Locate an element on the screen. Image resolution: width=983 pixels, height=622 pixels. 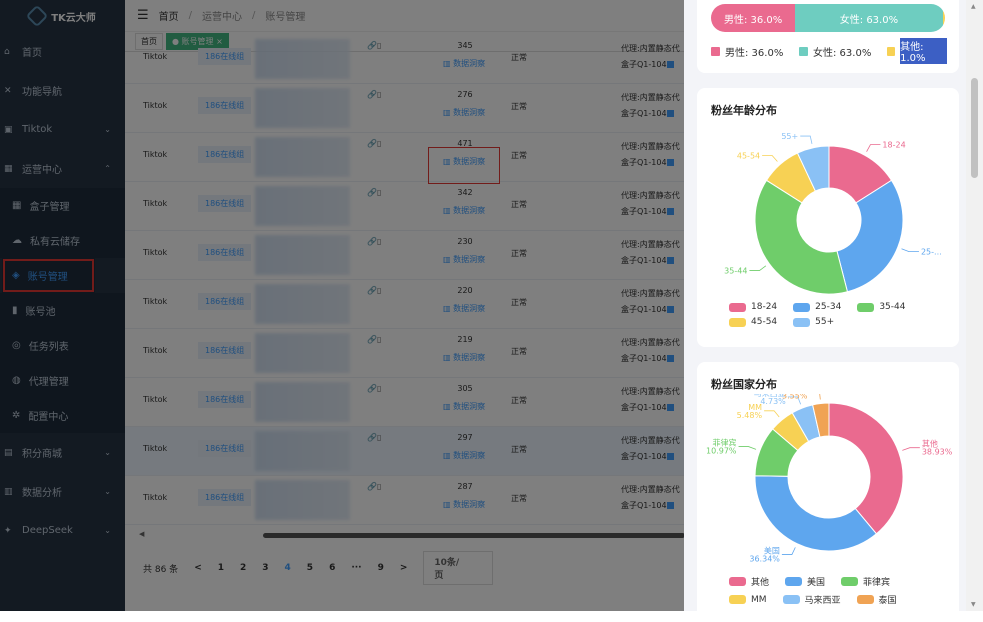
gender-legend: 男性: 36.0% 女性: 63.0% 其他: 1.0% is located at coordinates (831, 51).